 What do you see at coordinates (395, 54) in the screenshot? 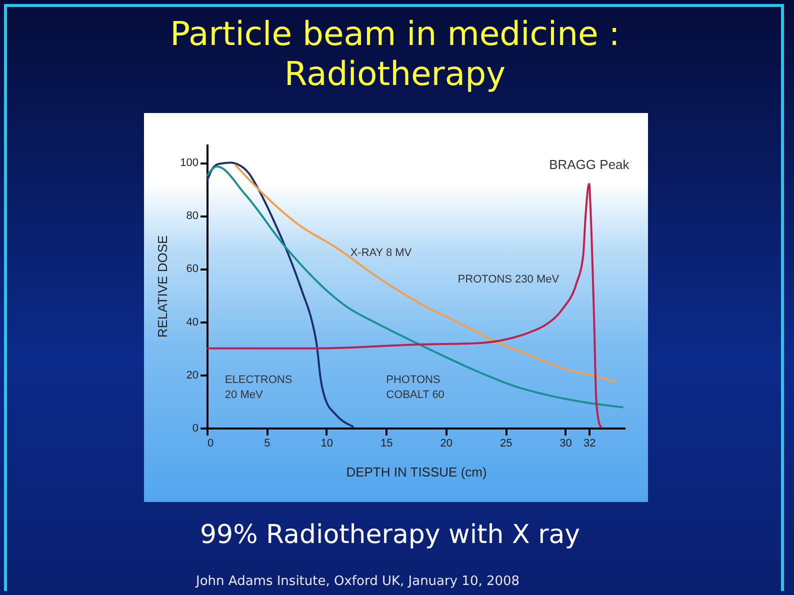
I see `chart-title: Particle beam in medicine : Radiotherapy` at bounding box center [395, 54].